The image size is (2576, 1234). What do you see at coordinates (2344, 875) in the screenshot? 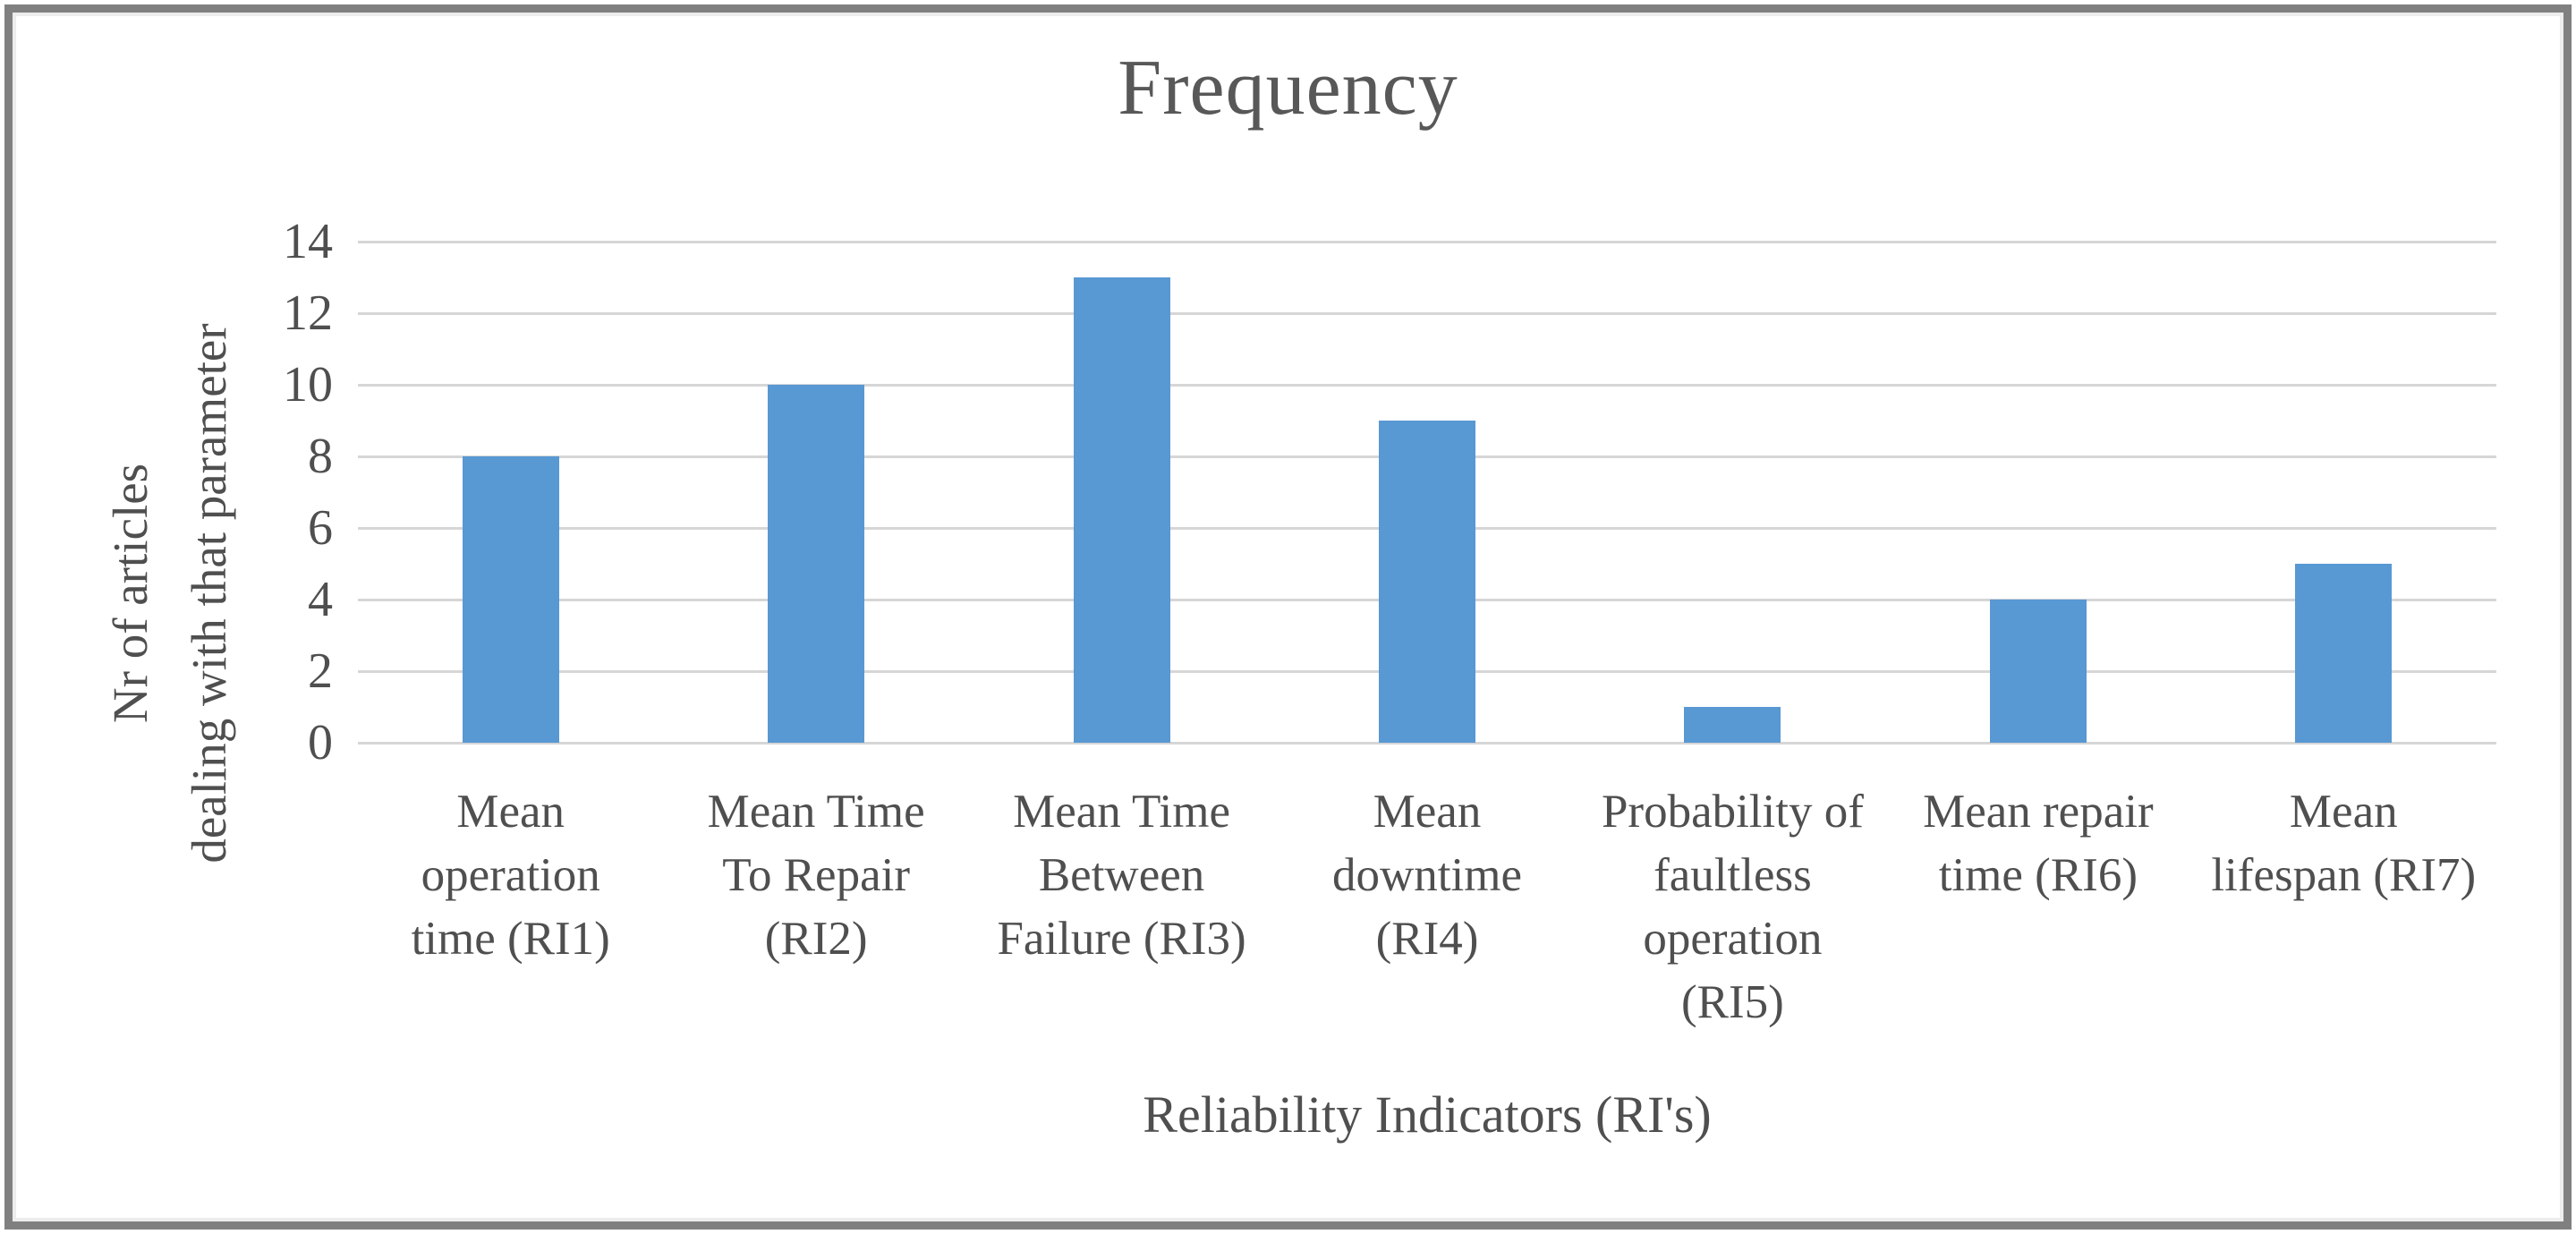
I see `x-category-label-line: lifespan (RI7)` at bounding box center [2344, 875].